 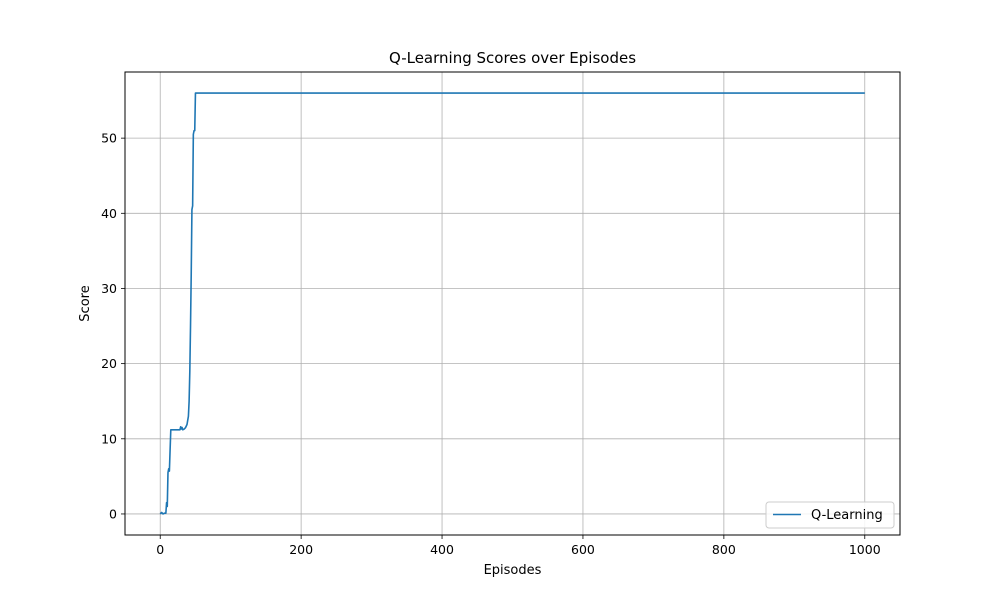 What do you see at coordinates (109, 438) in the screenshot?
I see `y-tick-label: 10` at bounding box center [109, 438].